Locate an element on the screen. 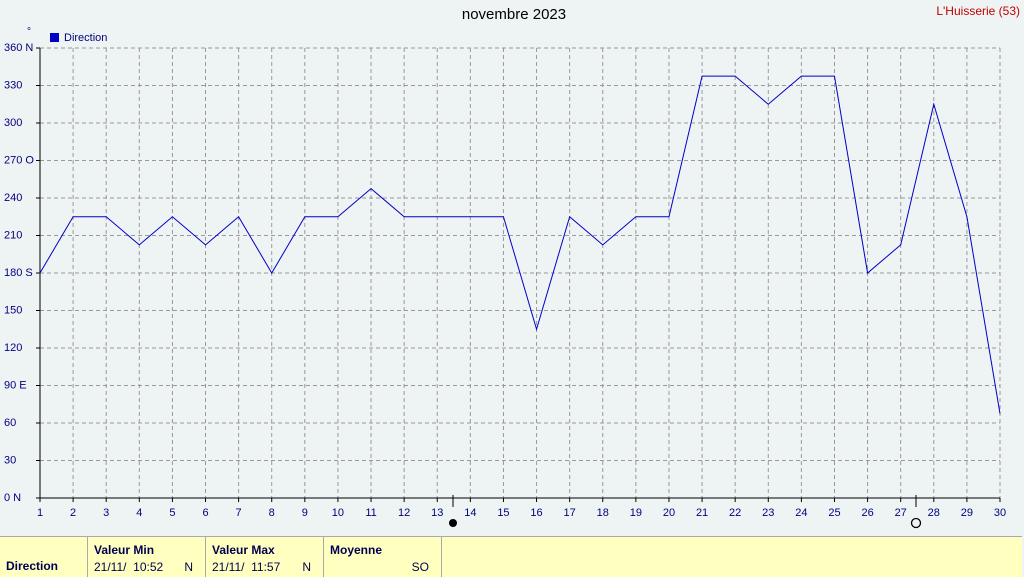  x-tick-label: 19 is located at coordinates (636, 513).